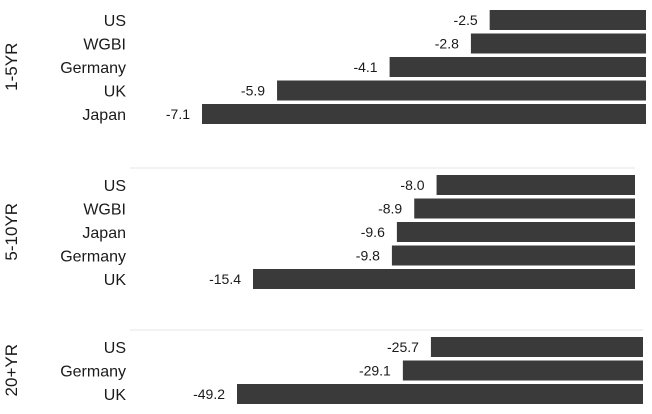  I want to click on bar-1-5YR-Japan, so click(424, 114).